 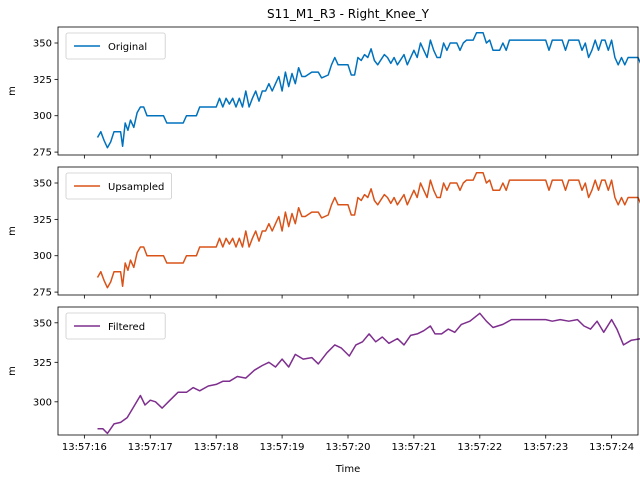 What do you see at coordinates (136, 187) in the screenshot?
I see `legend-label: Upsampled` at bounding box center [136, 187].